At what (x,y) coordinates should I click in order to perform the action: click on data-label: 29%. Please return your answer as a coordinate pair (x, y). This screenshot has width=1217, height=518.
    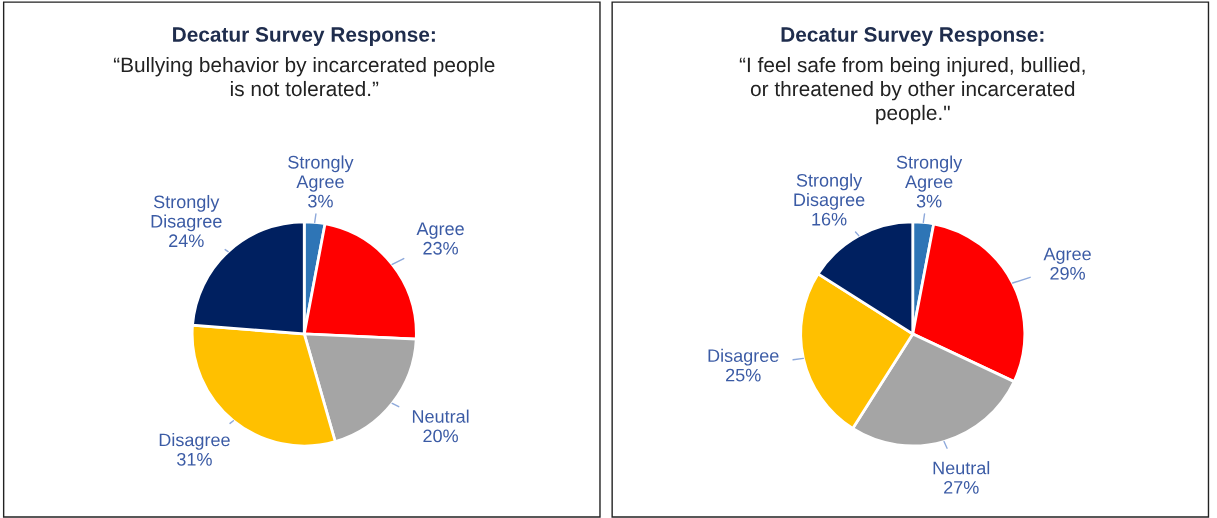
    Looking at the image, I should click on (1067, 273).